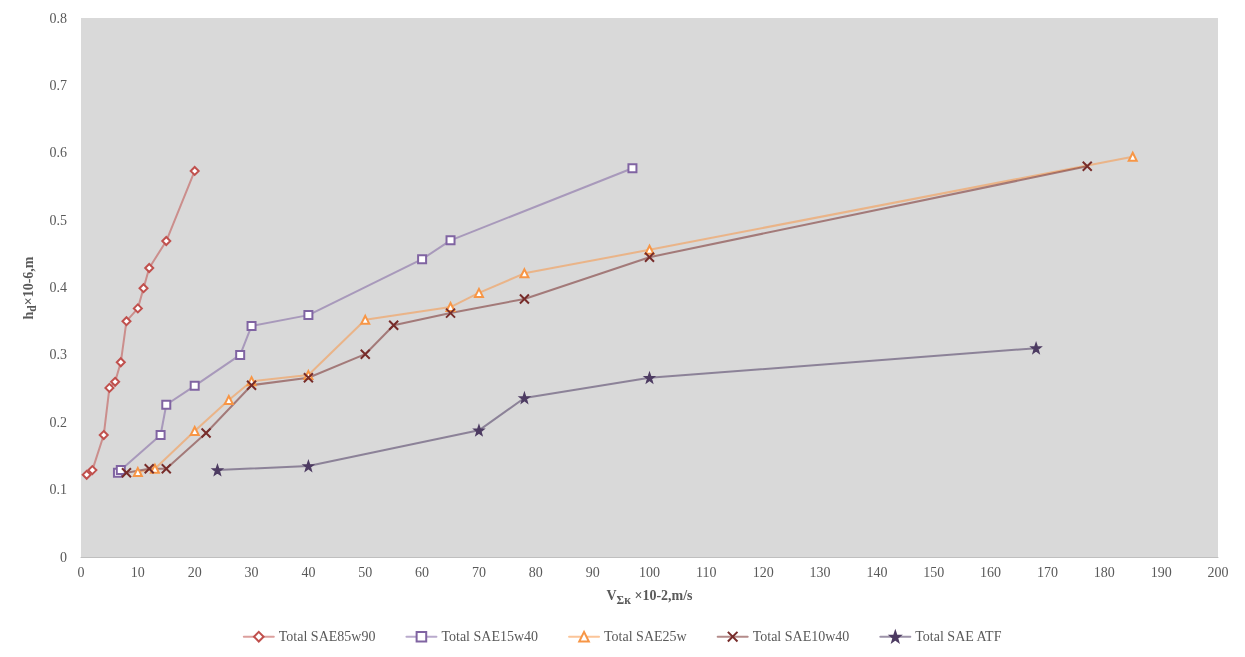 The height and width of the screenshot is (657, 1245). Describe the element at coordinates (194, 572) in the screenshot. I see `x-tick-label: 20` at that location.